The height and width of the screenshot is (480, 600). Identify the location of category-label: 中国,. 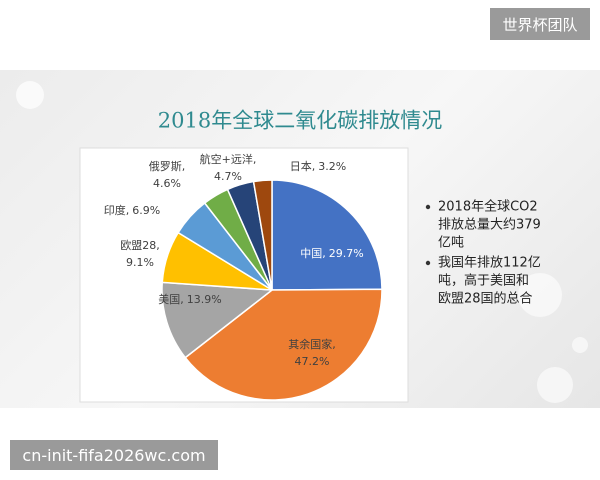
(313, 253).